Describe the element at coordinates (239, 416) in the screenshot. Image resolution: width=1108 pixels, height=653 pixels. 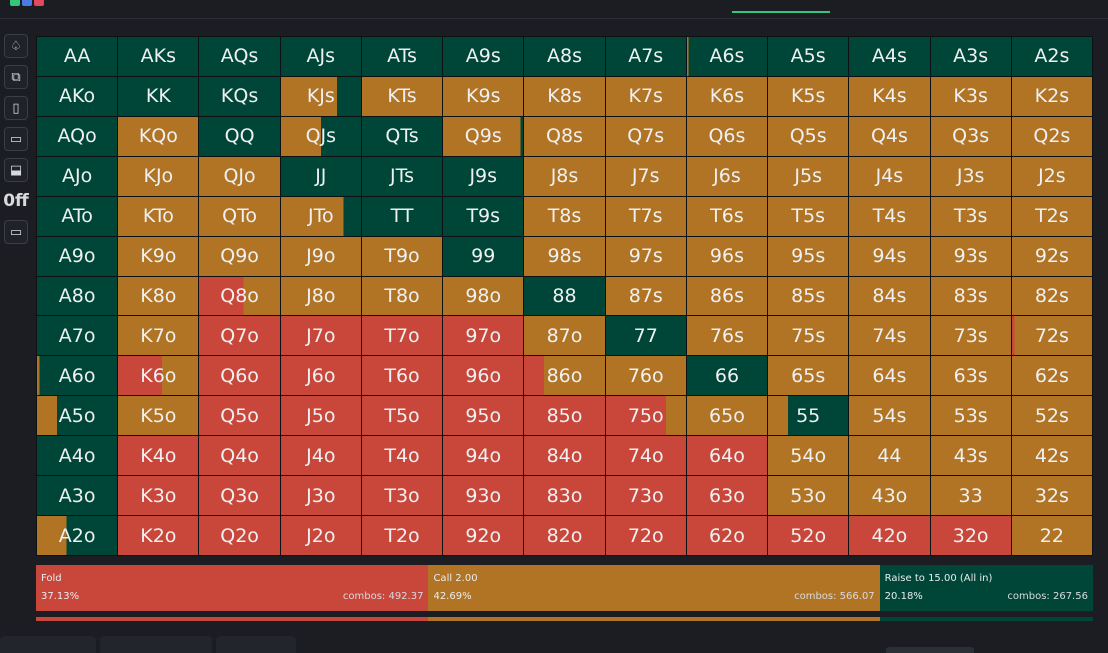
I see `hand-cell-Q5o: Q5o` at that location.